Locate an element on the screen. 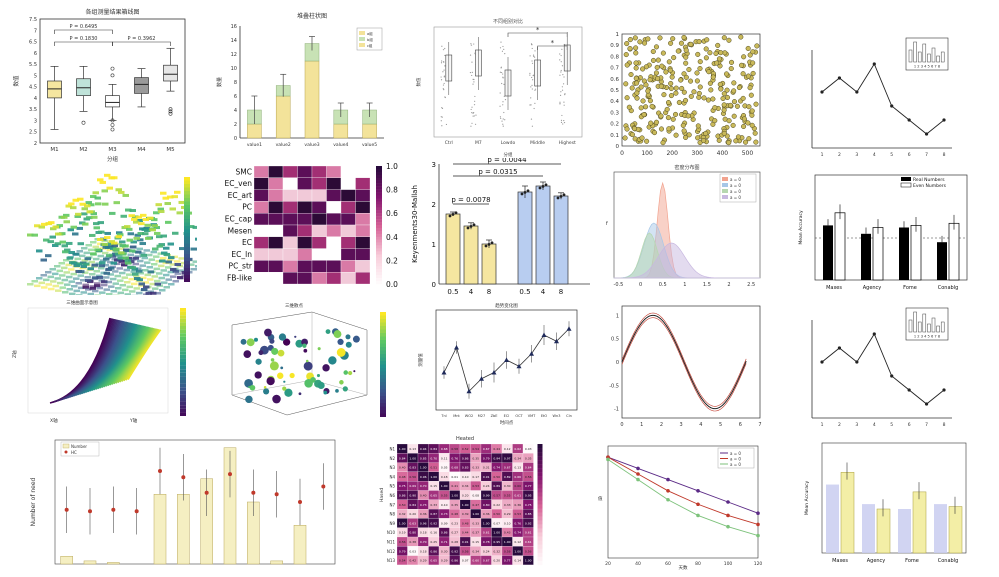 The height and width of the screenshot is (577, 999). heatmap-row-label: Mesen is located at coordinates (240, 230).